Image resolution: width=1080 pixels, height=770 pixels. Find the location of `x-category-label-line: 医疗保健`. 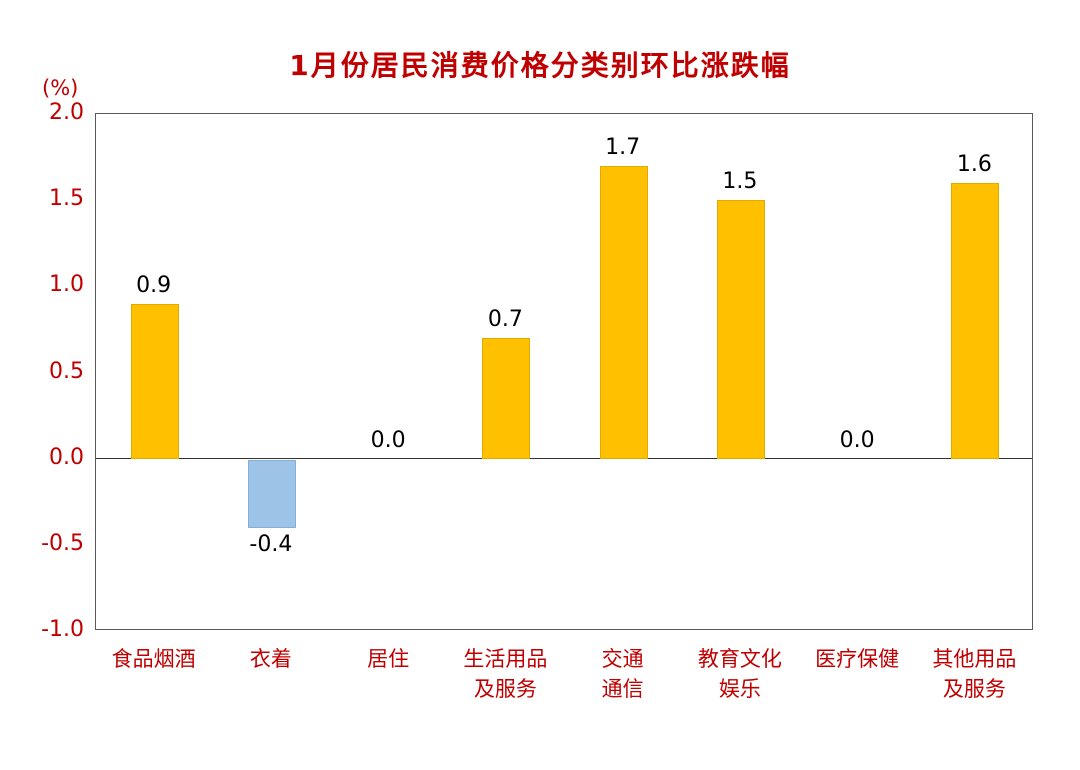

x-category-label-line: 医疗保健 is located at coordinates (857, 659).